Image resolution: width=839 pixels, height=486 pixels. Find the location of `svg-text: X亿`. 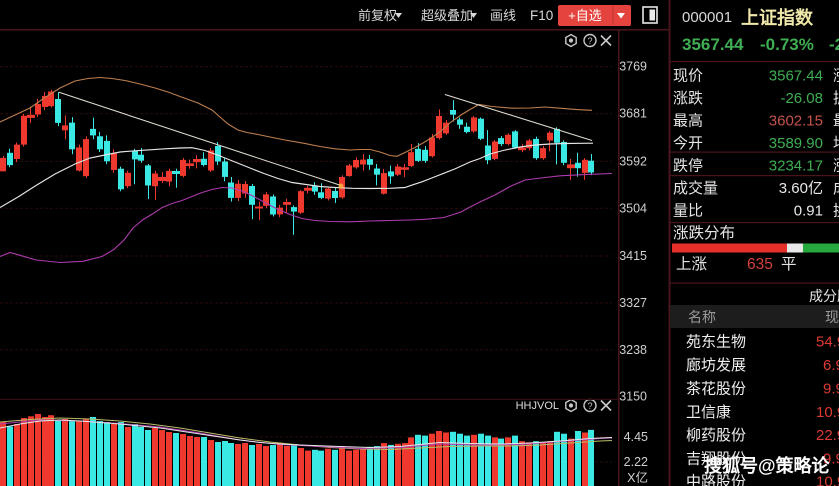

svg-text: X亿 is located at coordinates (637, 477).